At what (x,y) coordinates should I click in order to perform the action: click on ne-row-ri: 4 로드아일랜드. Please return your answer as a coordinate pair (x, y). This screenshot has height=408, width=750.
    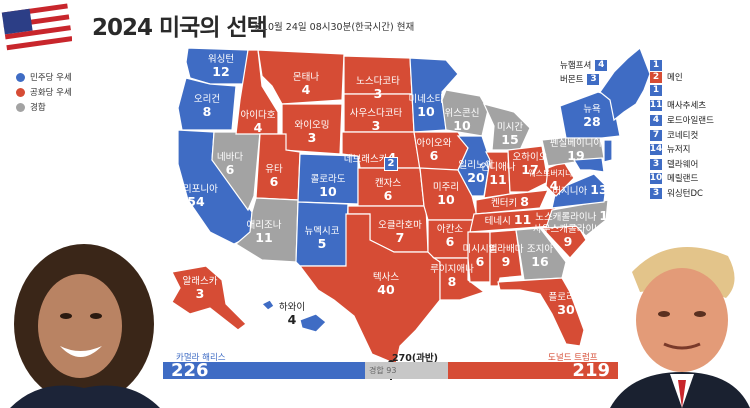
    Looking at the image, I should click on (682, 120).